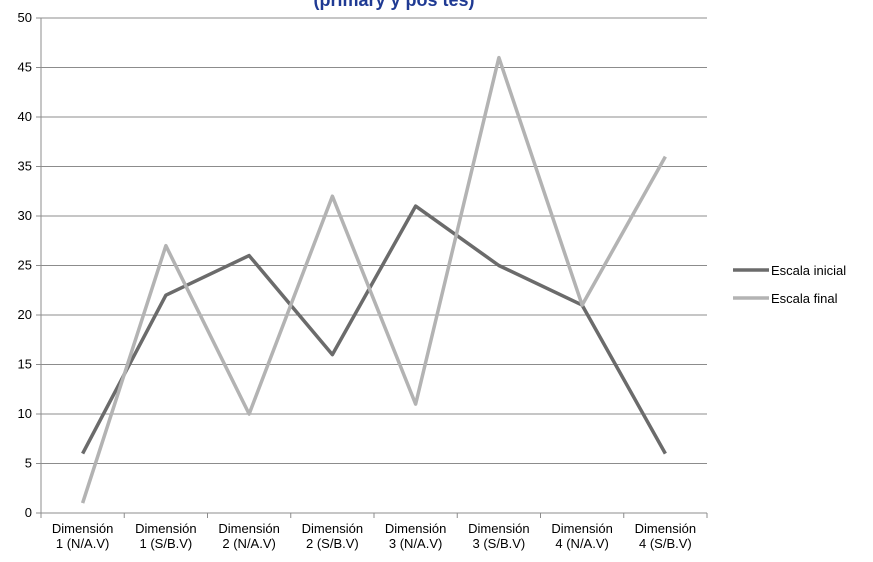  Describe the element at coordinates (808, 270) in the screenshot. I see `legend-label: Escala inicial` at that location.